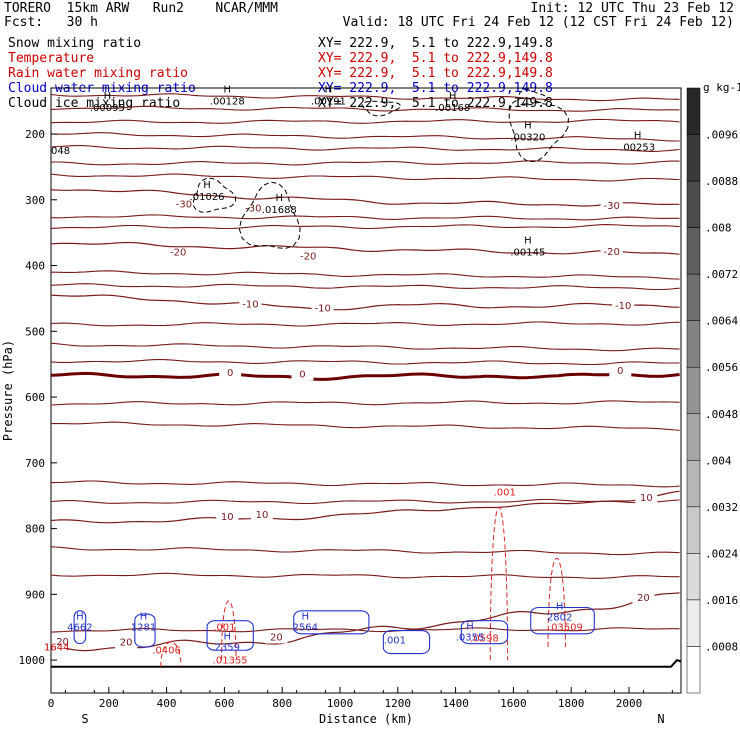 The height and width of the screenshot is (740, 740). What do you see at coordinates (721, 367) in the screenshot?
I see `colorbar-label: .0056` at bounding box center [721, 367].